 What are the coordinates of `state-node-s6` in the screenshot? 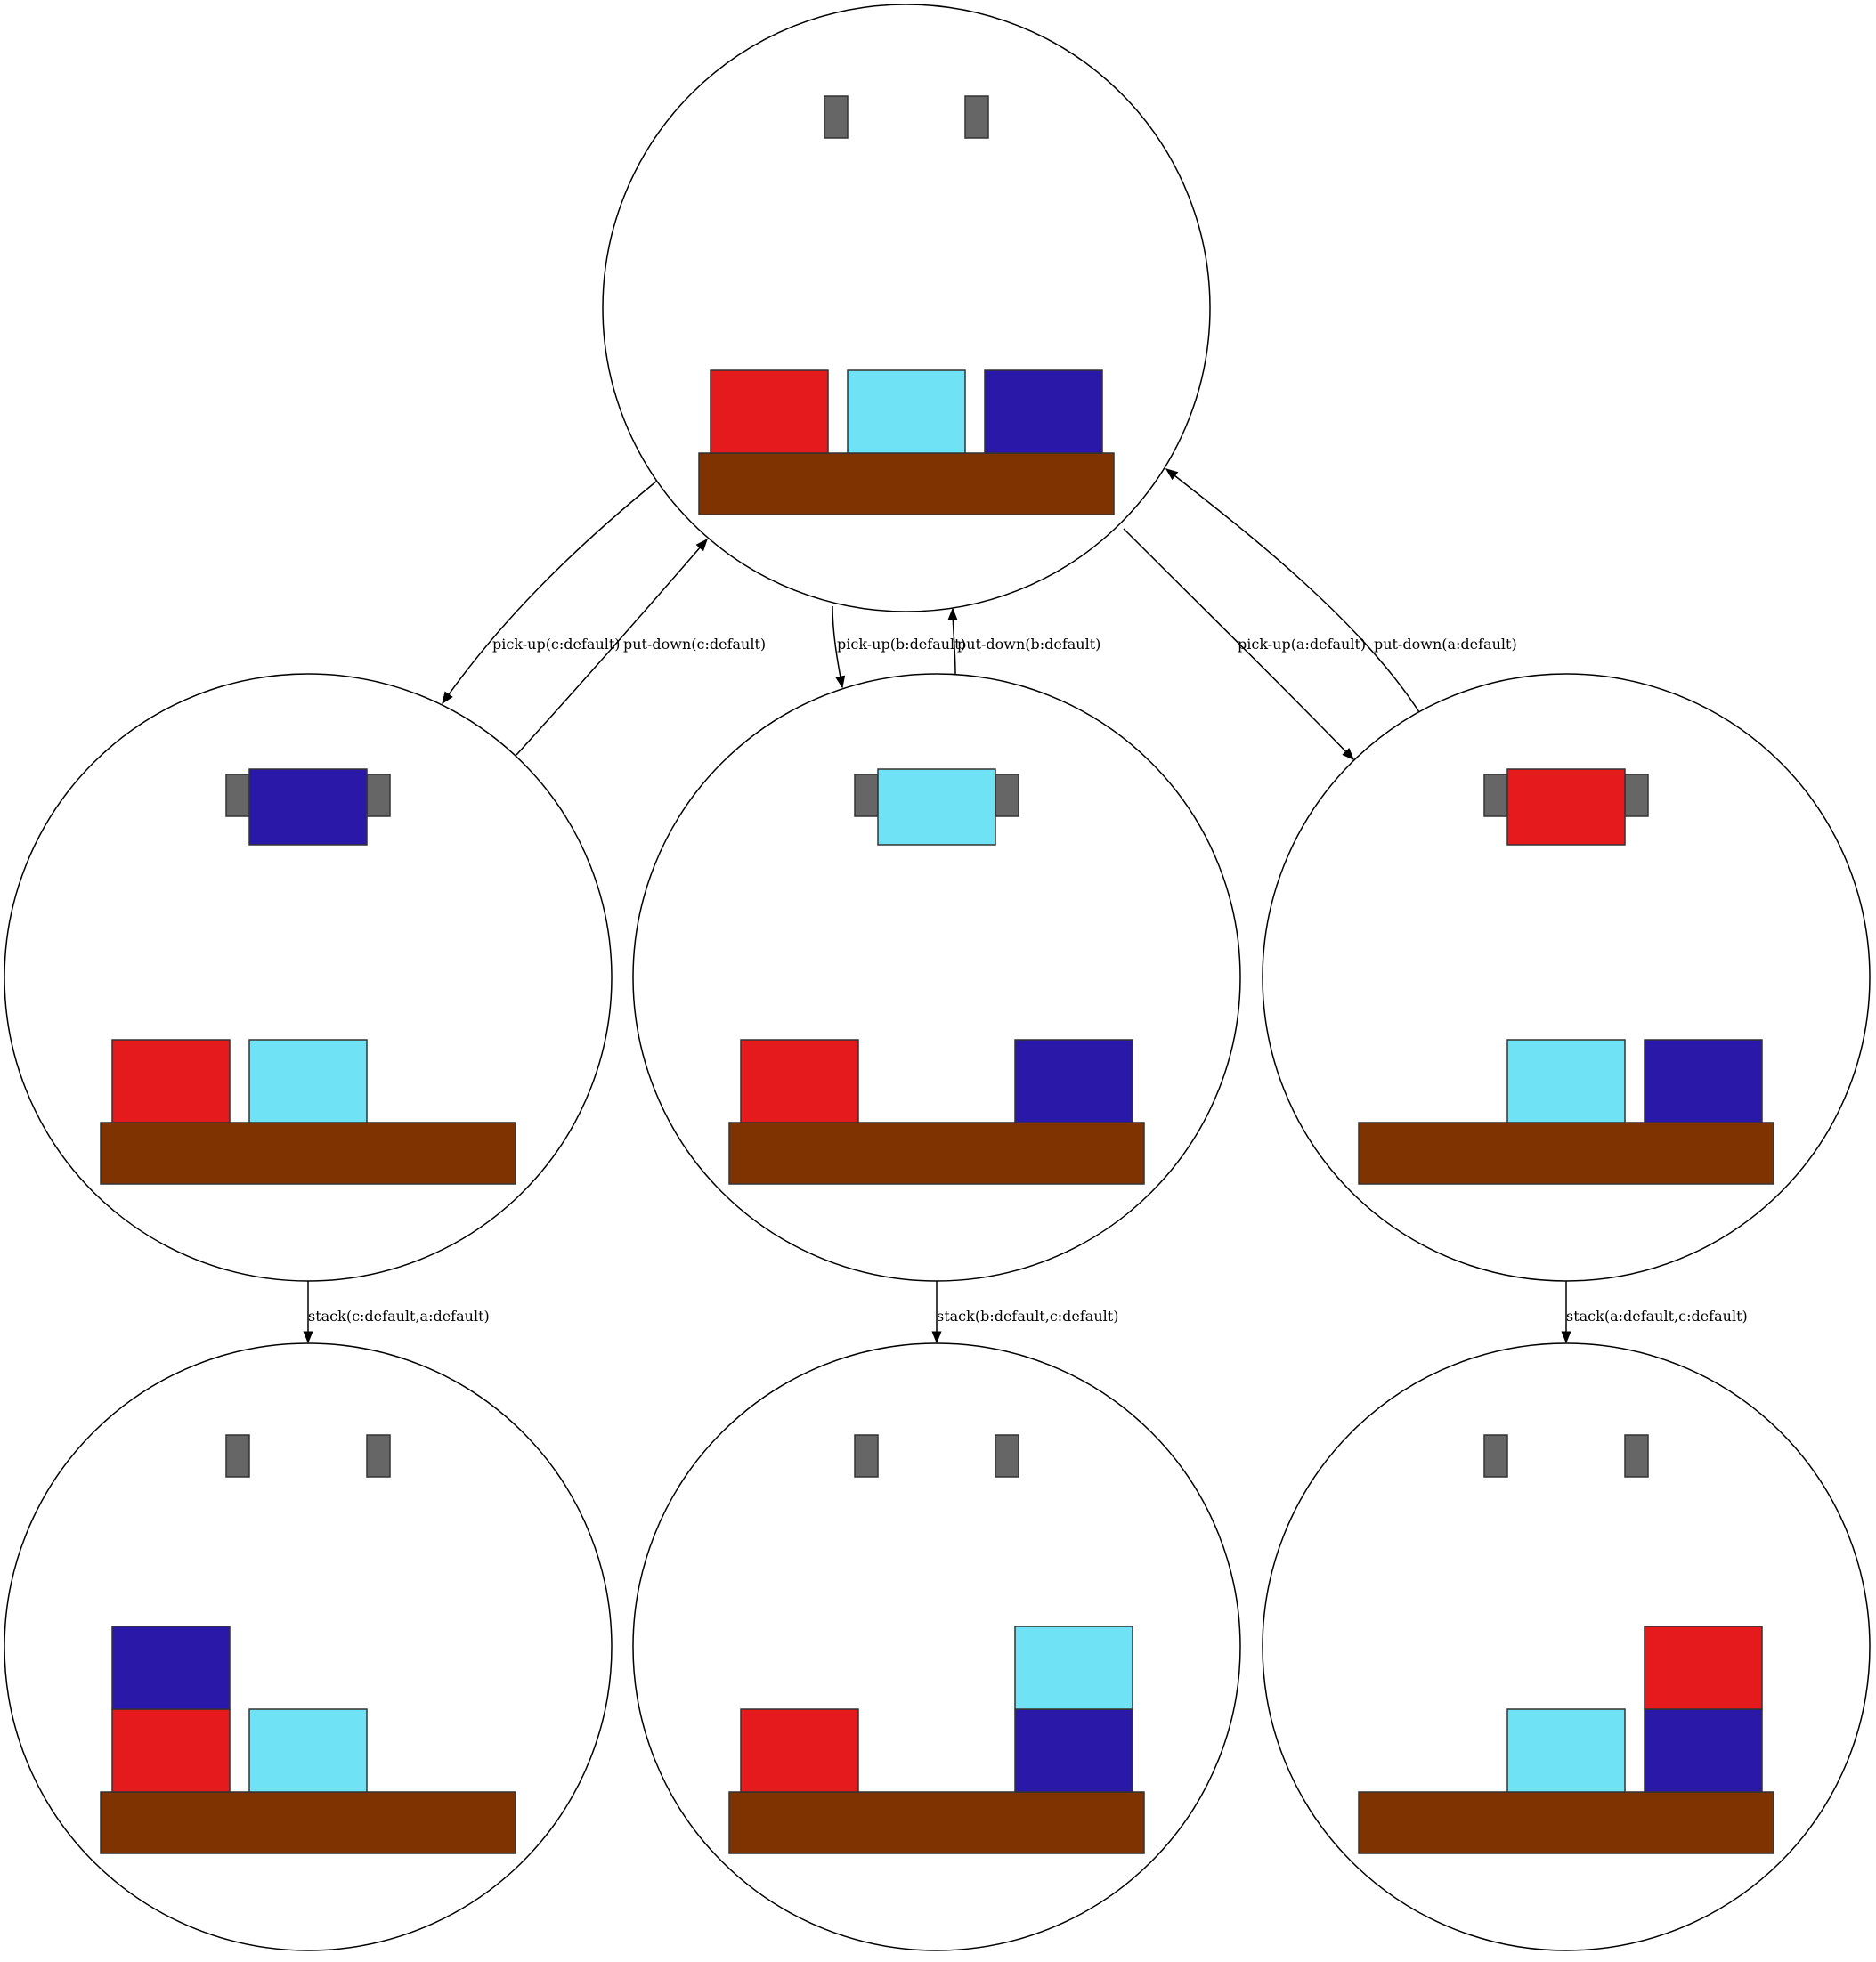 It's located at (1566, 1646).